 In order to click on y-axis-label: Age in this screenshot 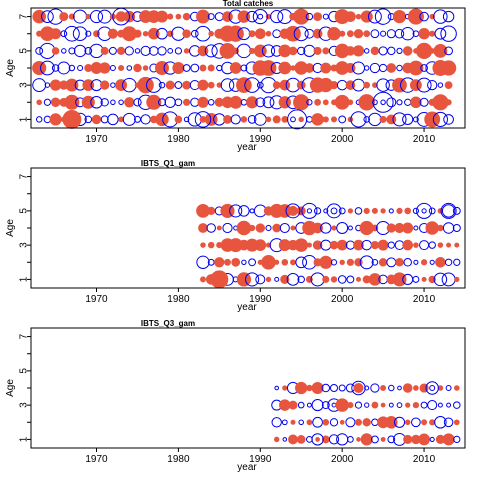, I will do `click(10, 388)`.